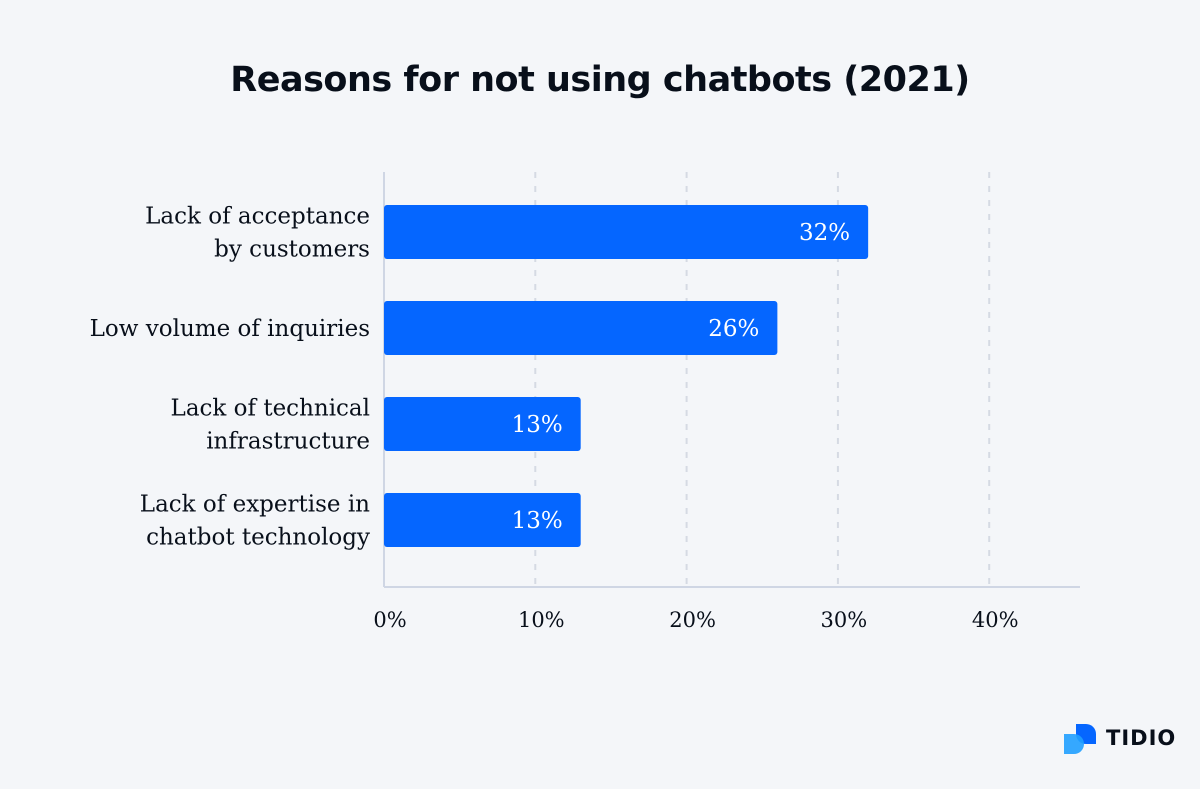  I want to click on bar-value-label: 26%, so click(733, 329).